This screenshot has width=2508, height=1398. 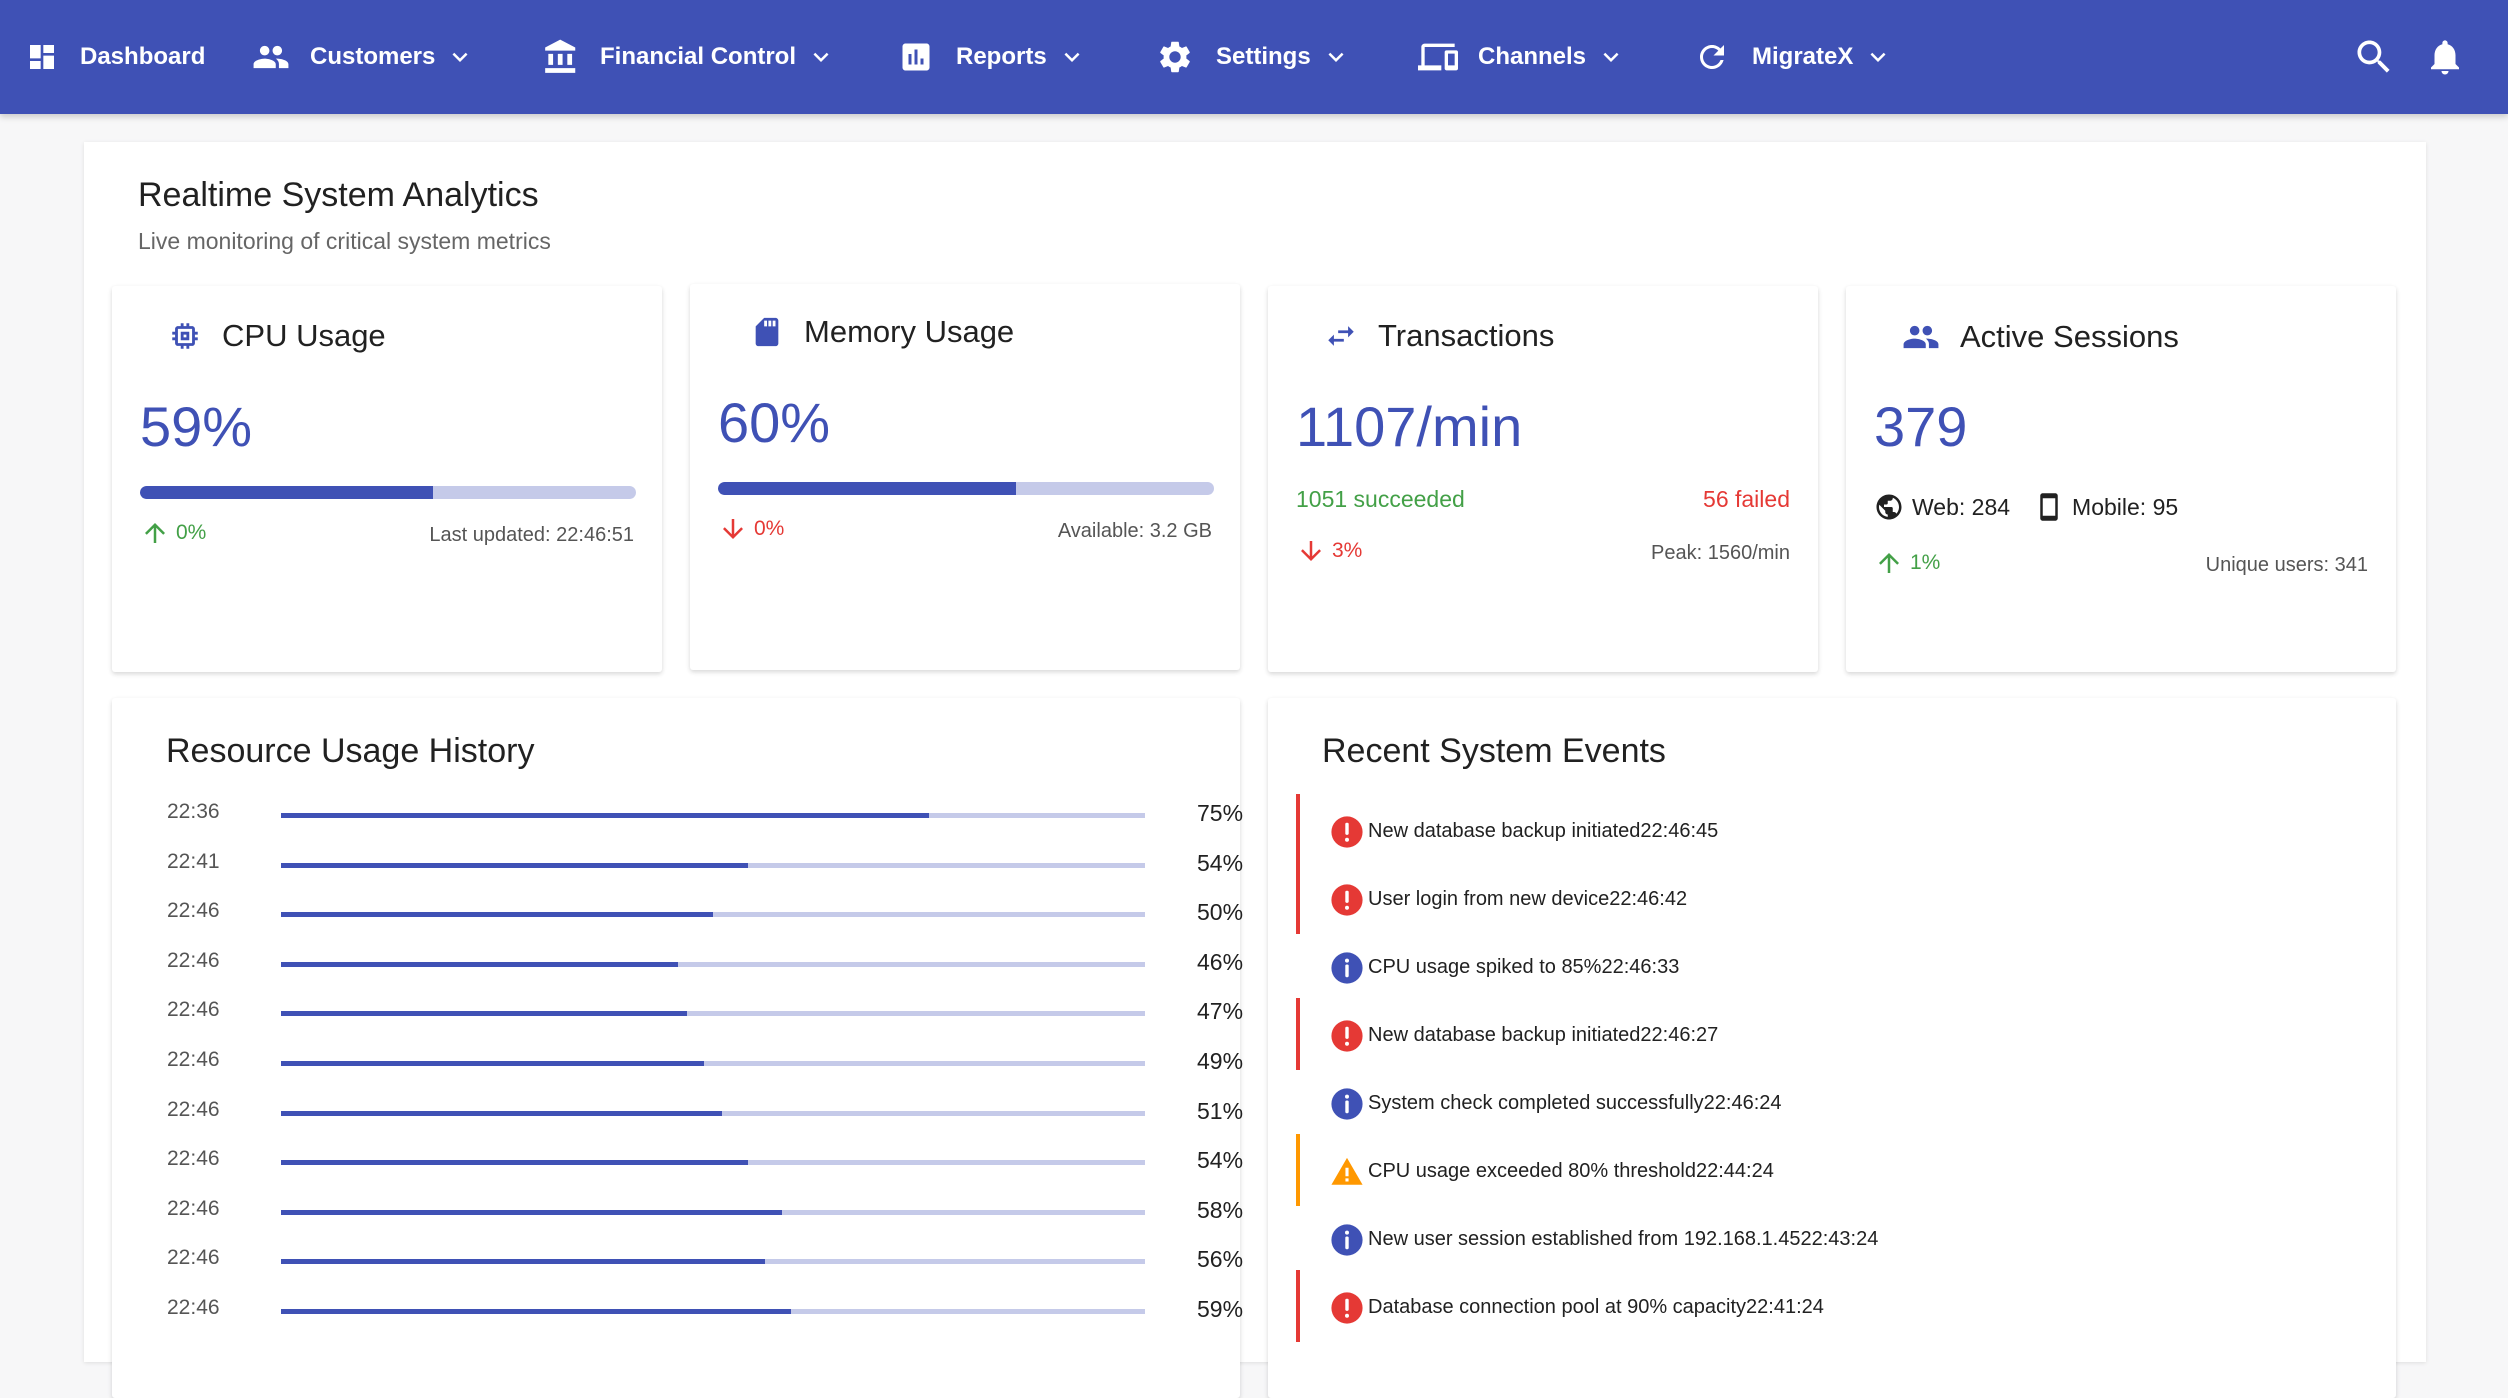 What do you see at coordinates (193, 861) in the screenshot?
I see `history-time: 22:41` at bounding box center [193, 861].